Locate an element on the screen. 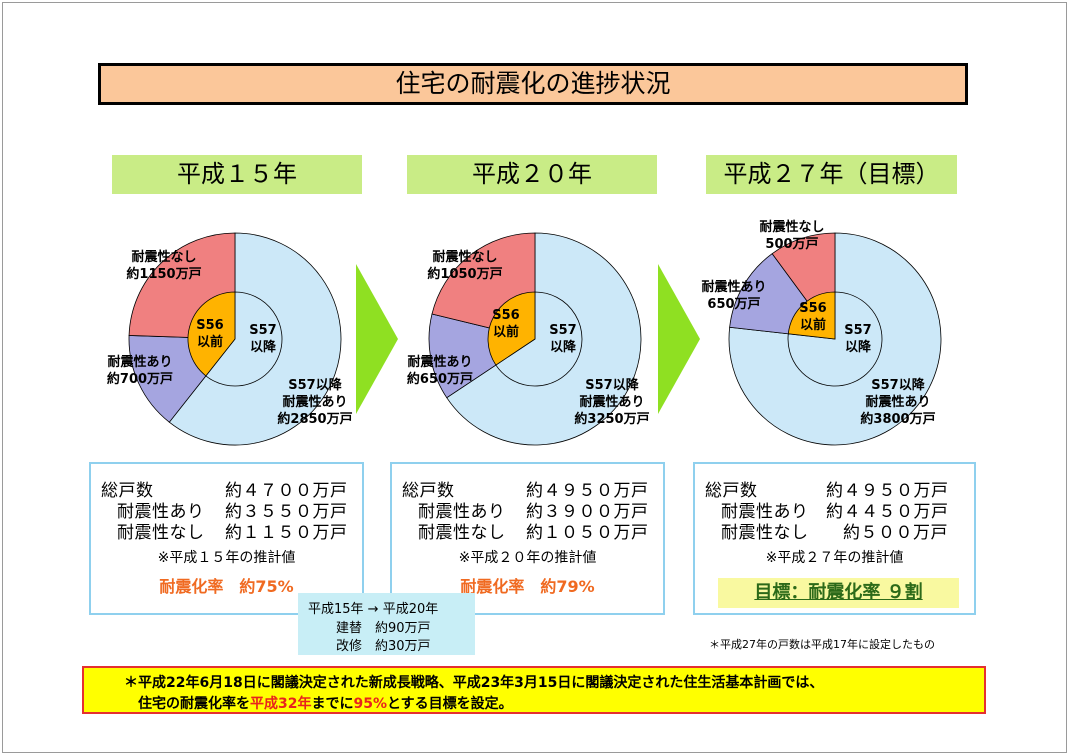 Image resolution: width=1069 pixels, height=755 pixels. estimate-note: ※平成２７年の推計値 is located at coordinates (834, 558).